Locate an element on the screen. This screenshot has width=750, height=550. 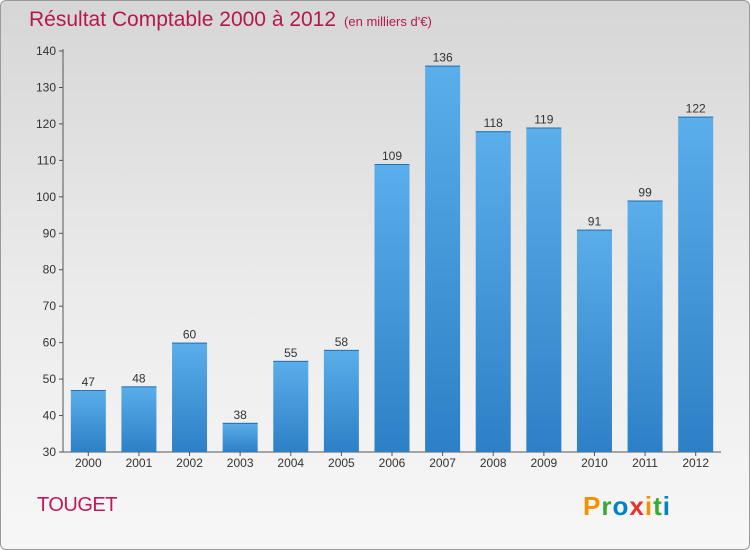
chart-title-text: Résultat Comptable 2000 à 2012 is located at coordinates (183, 19).